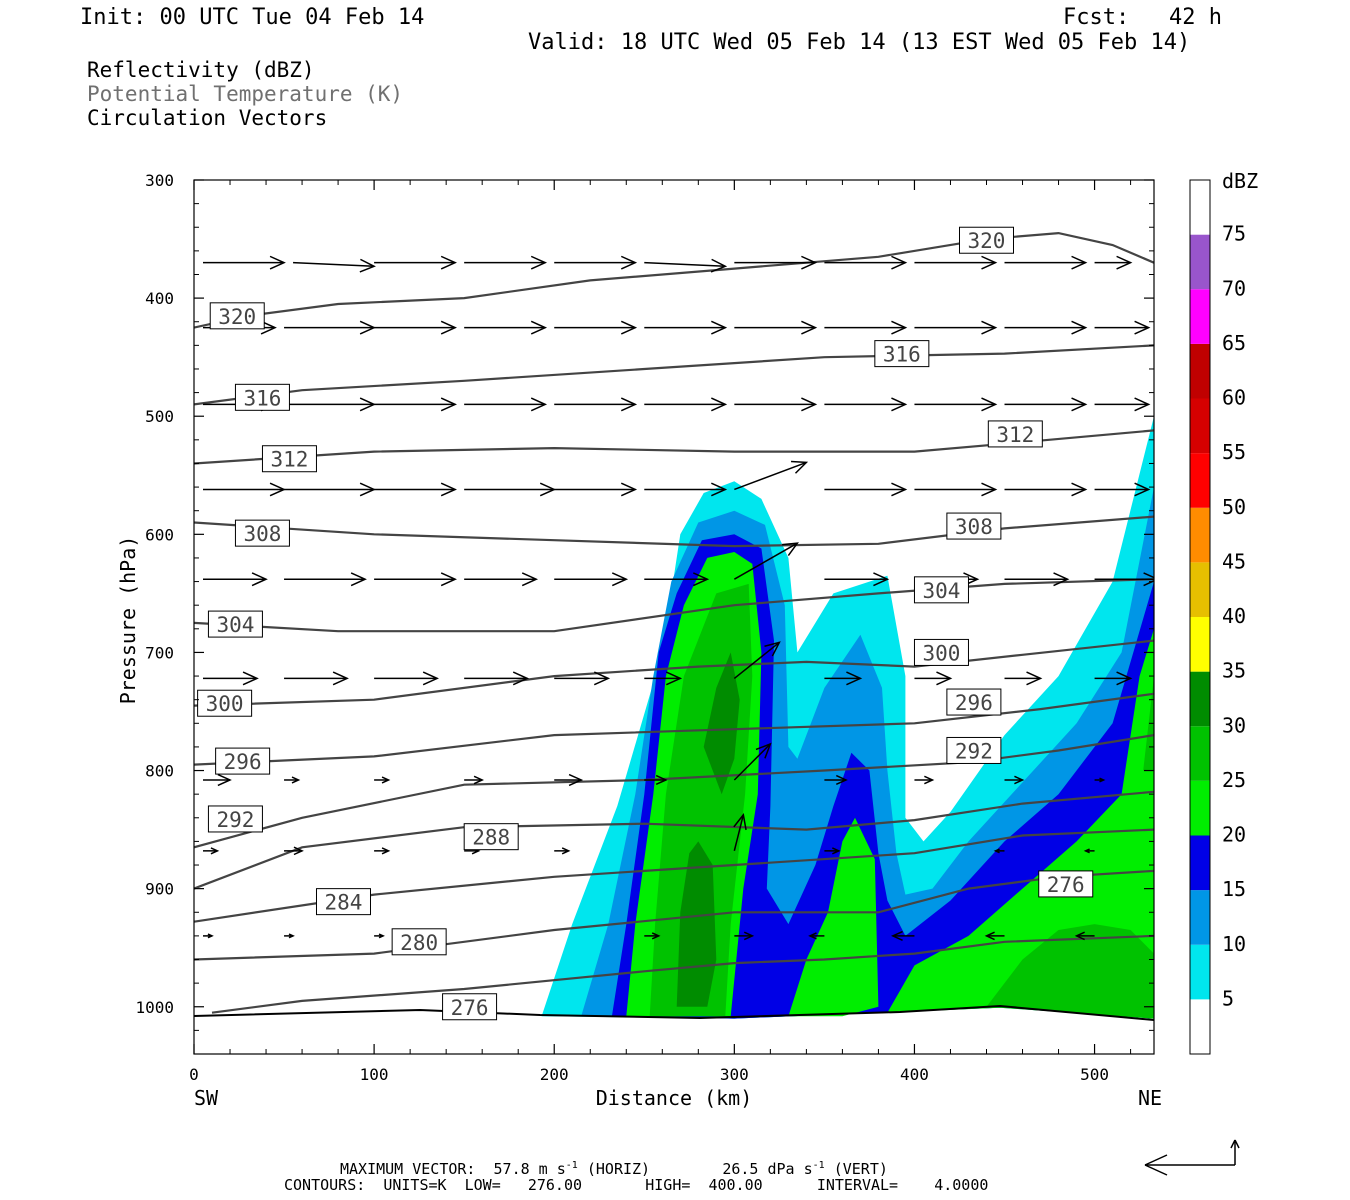 The image size is (1350, 1200). What do you see at coordinates (902, 354) in the screenshot?
I see `contour-label-316-3: 316` at bounding box center [902, 354].